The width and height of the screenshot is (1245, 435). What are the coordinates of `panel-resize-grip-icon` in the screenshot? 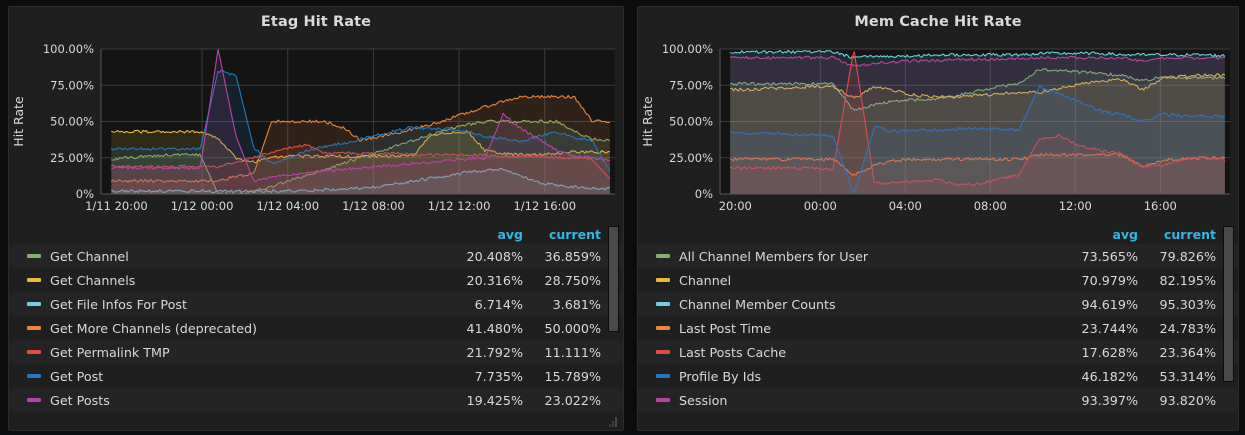 It's located at (614, 422).